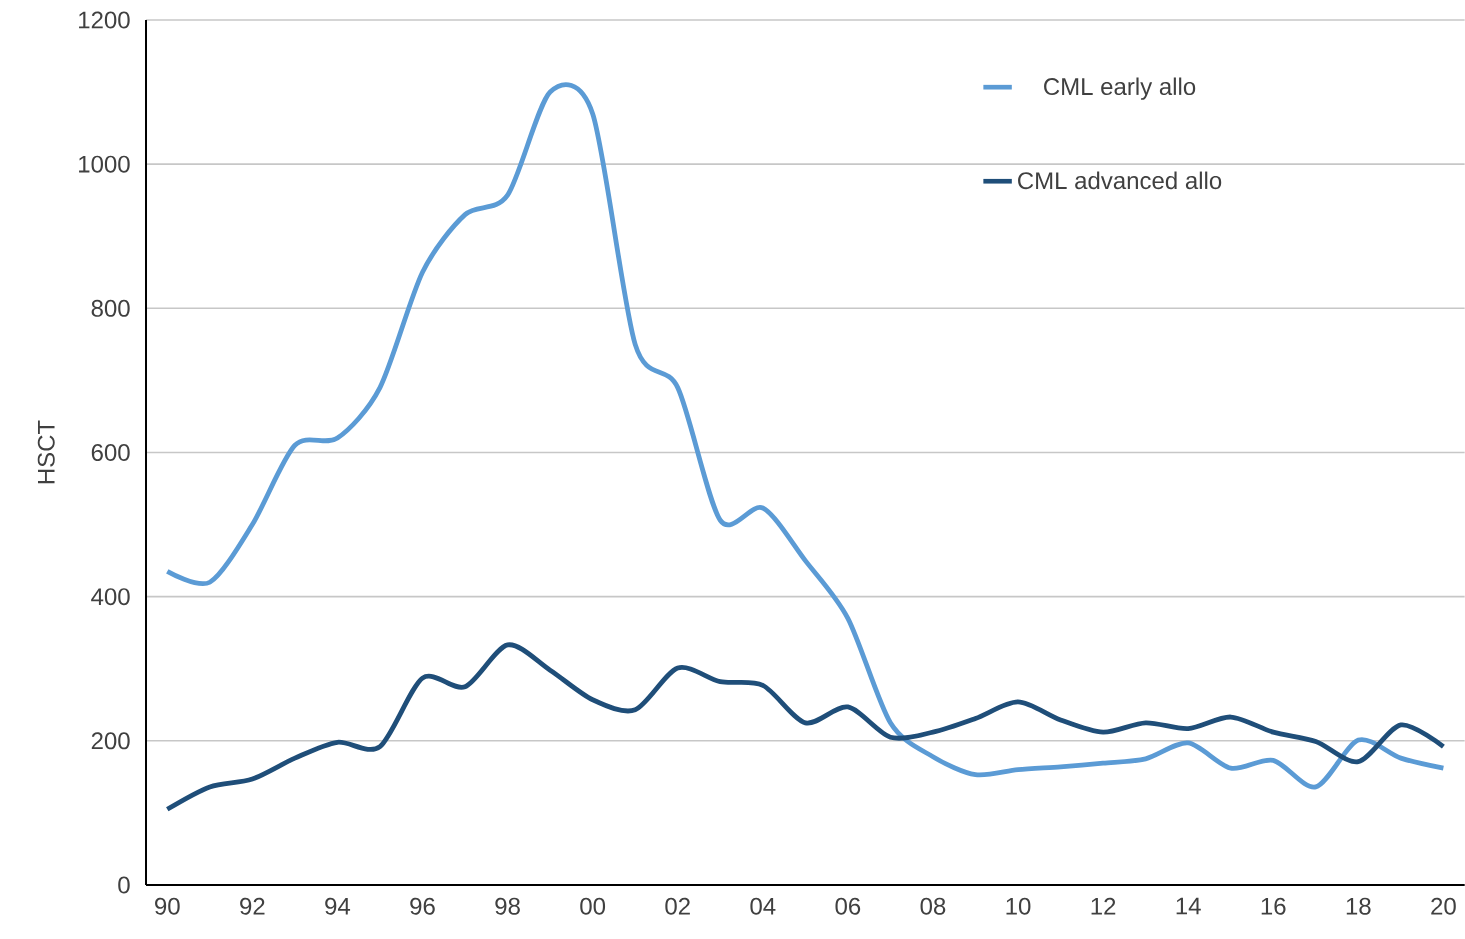  What do you see at coordinates (110, 308) in the screenshot?
I see `y-tick-label: 800` at bounding box center [110, 308].